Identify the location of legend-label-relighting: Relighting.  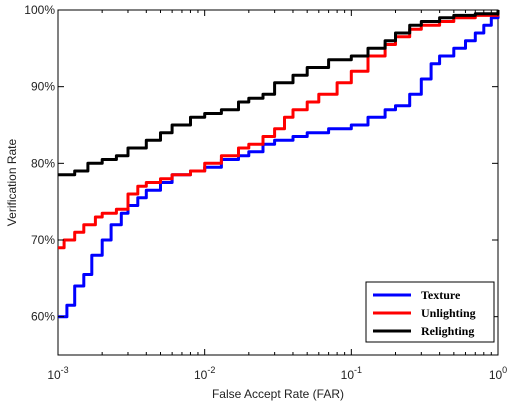
(447, 331).